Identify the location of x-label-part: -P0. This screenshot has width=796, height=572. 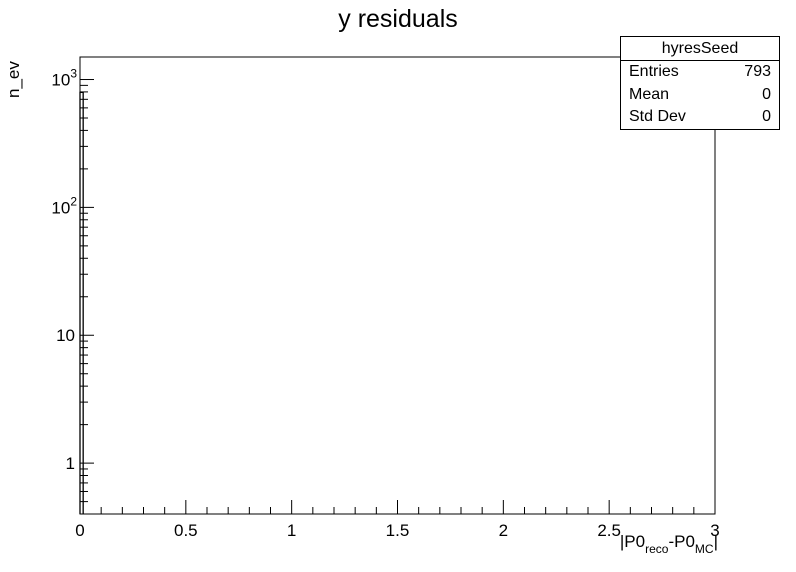
(681, 541).